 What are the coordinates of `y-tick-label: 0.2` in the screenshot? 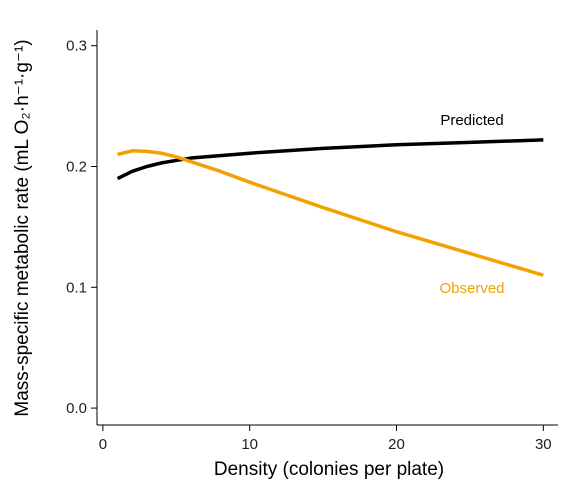 It's located at (76, 166).